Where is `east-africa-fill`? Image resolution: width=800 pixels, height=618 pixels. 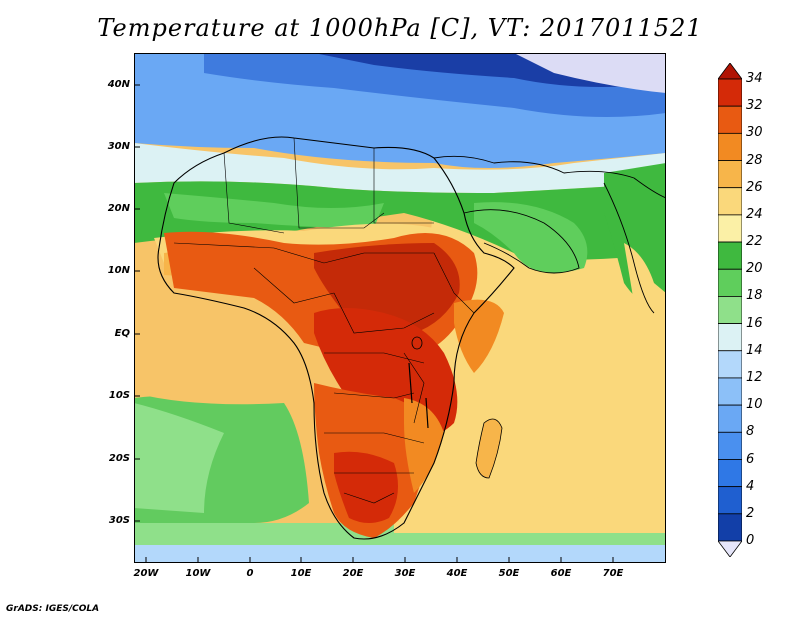 east-africa-fill is located at coordinates (479, 336).